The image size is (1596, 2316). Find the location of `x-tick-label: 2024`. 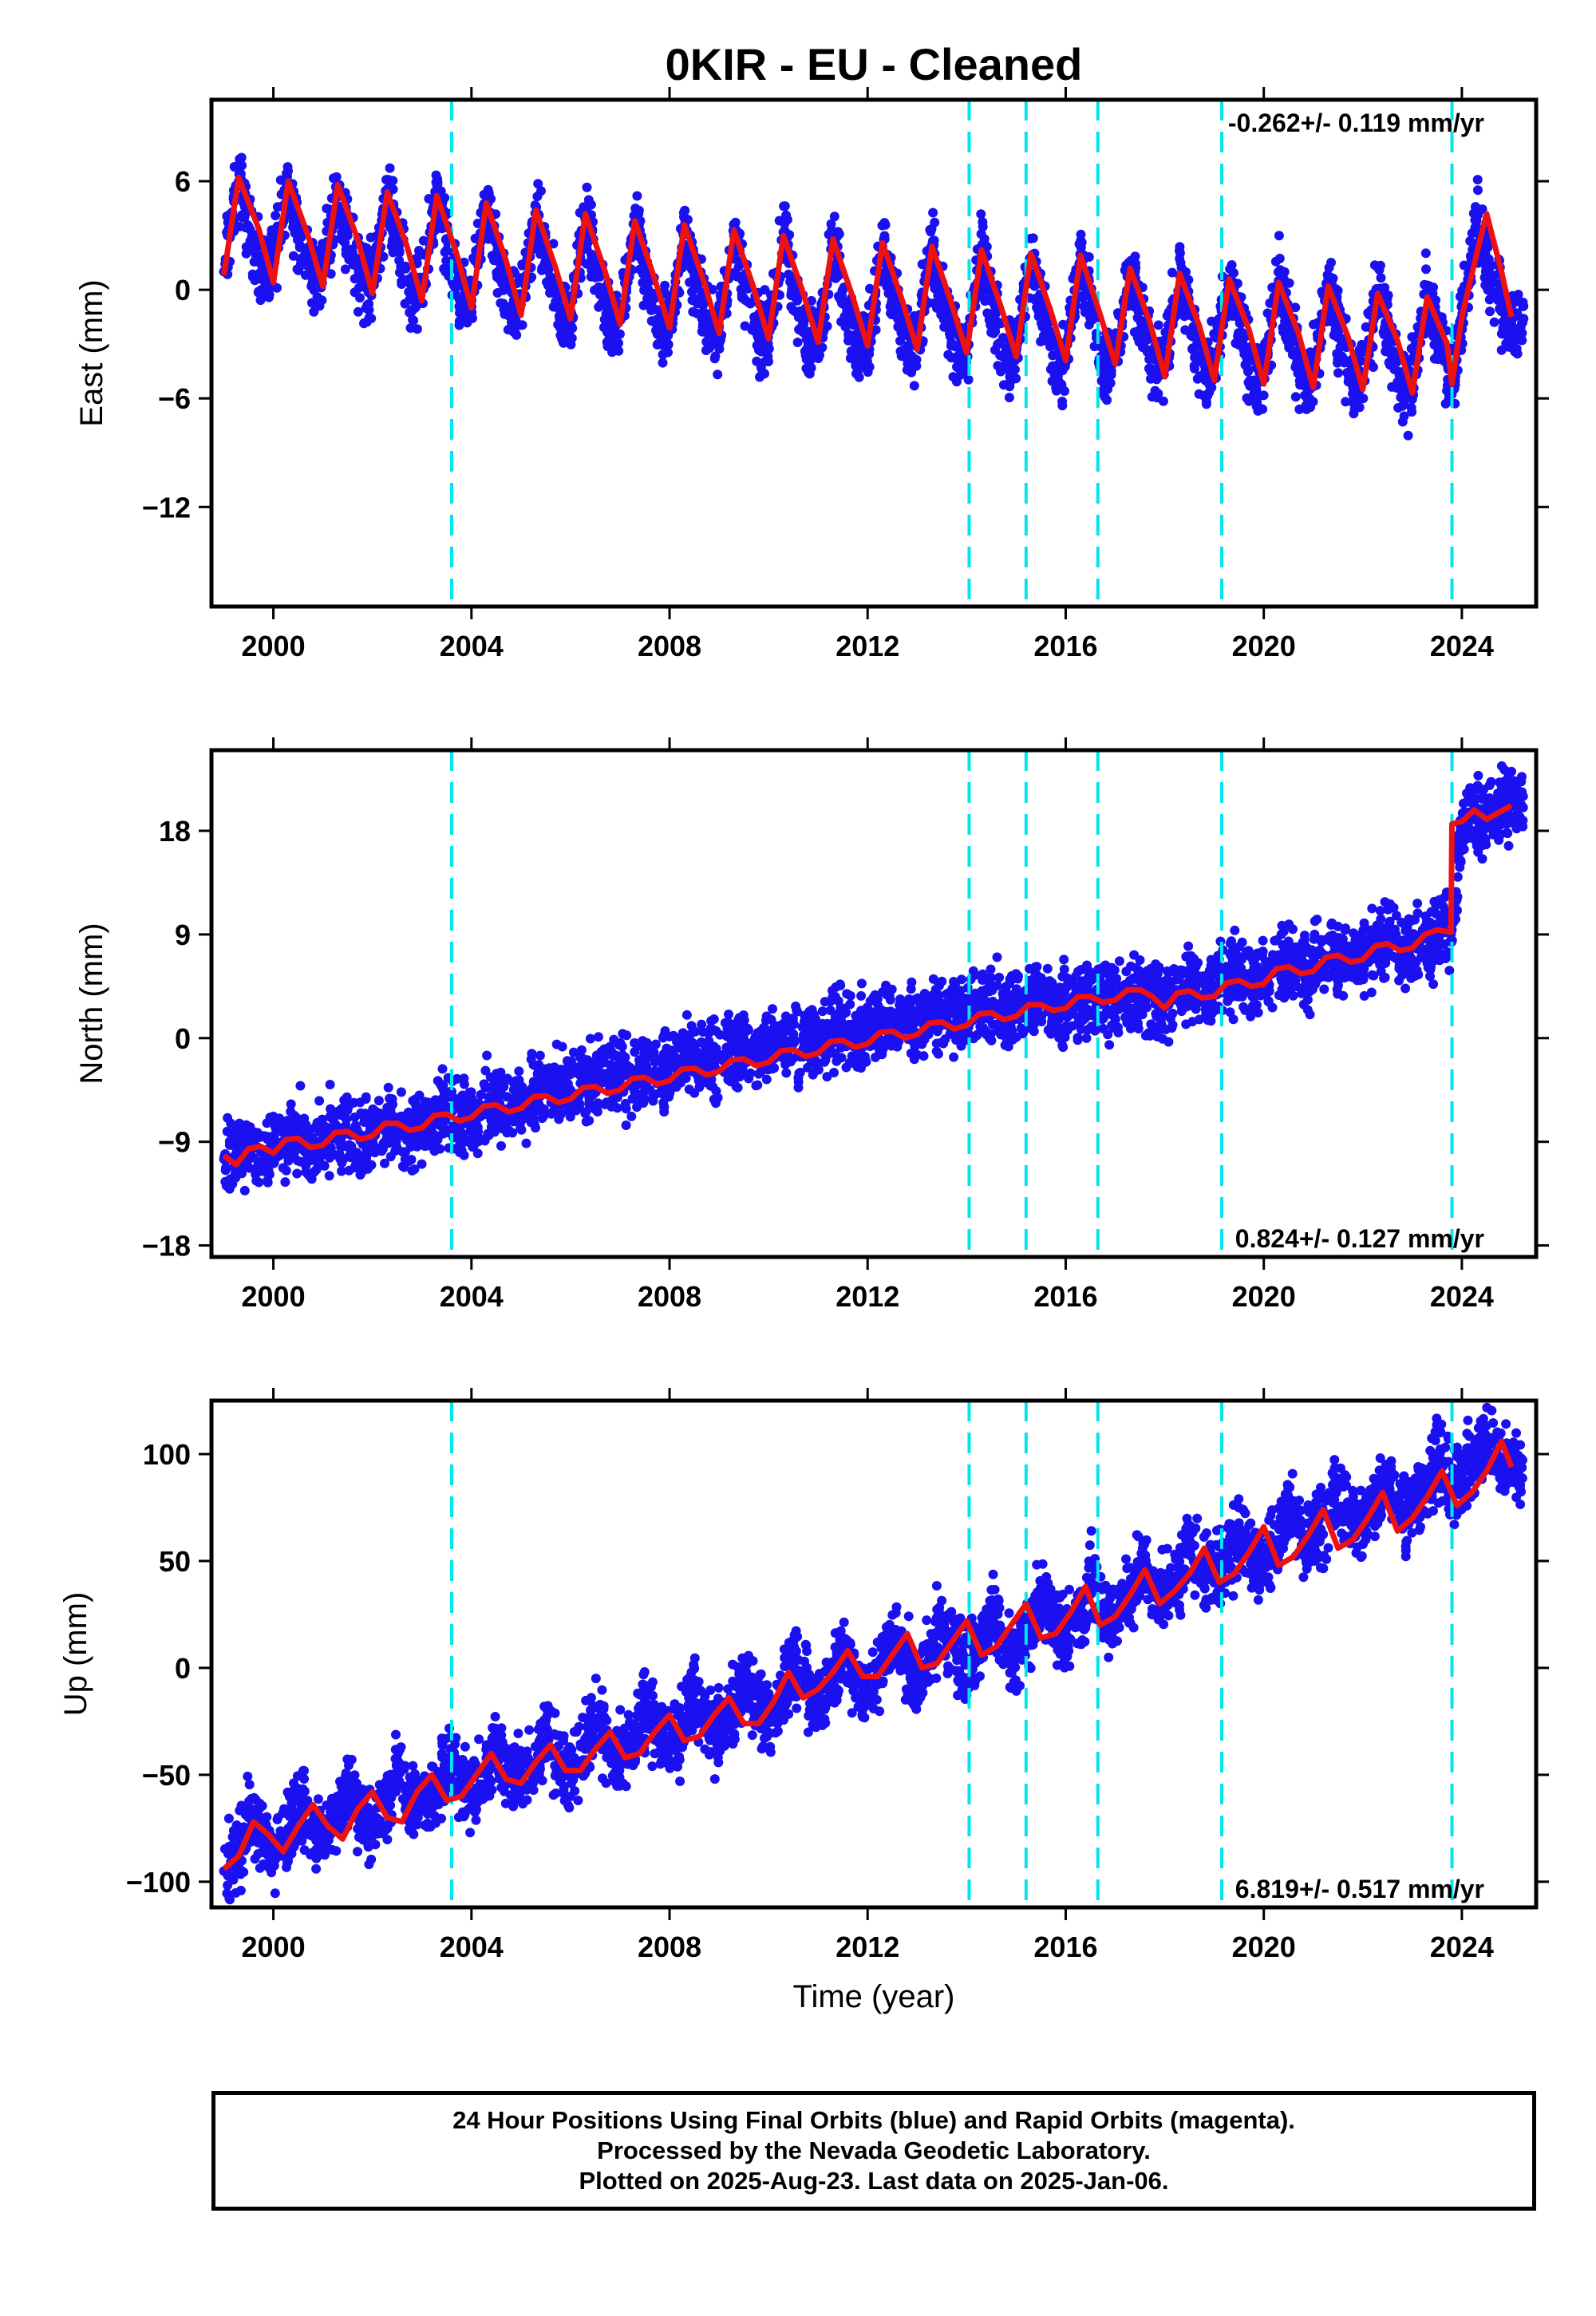

x-tick-label: 2024 is located at coordinates (1462, 646).